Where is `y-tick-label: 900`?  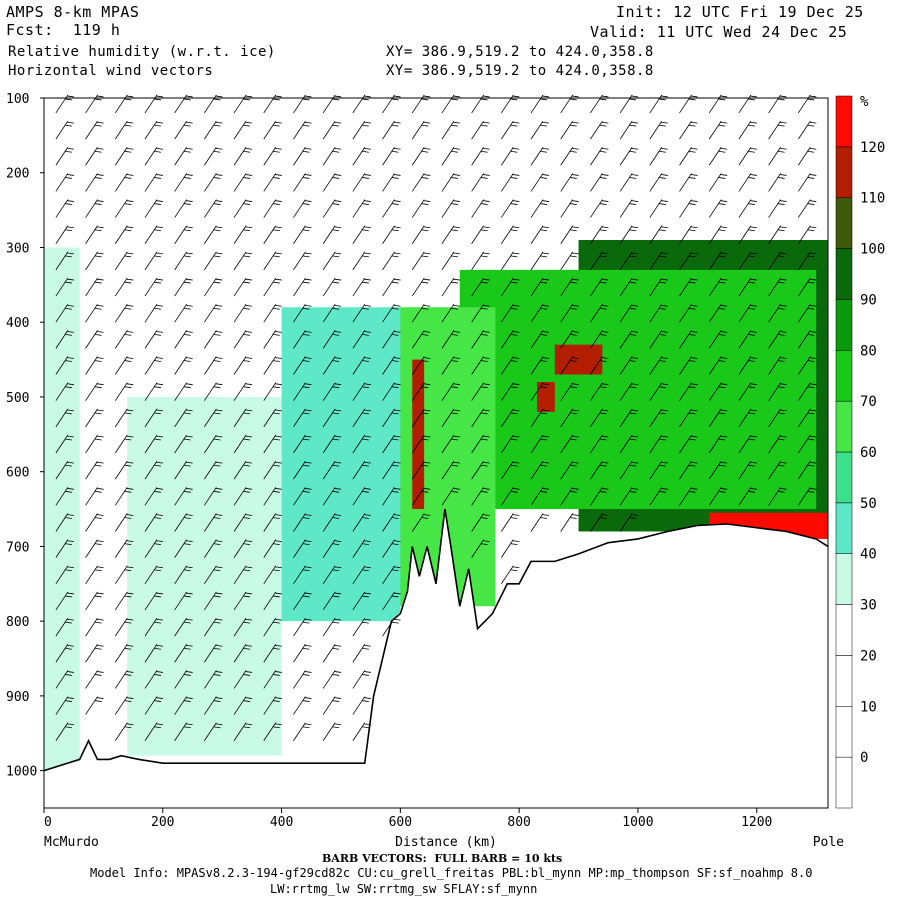
y-tick-label: 900 is located at coordinates (17, 697).